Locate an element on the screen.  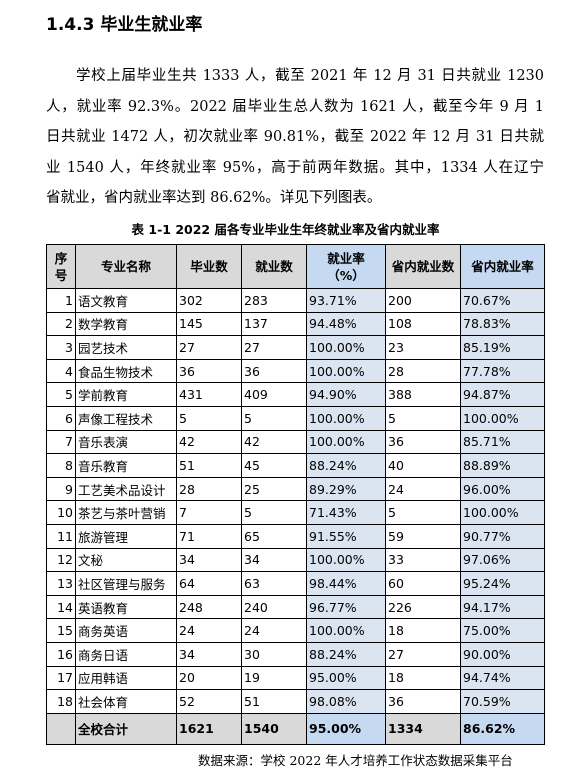
table-cell: 302 is located at coordinates (209, 300).